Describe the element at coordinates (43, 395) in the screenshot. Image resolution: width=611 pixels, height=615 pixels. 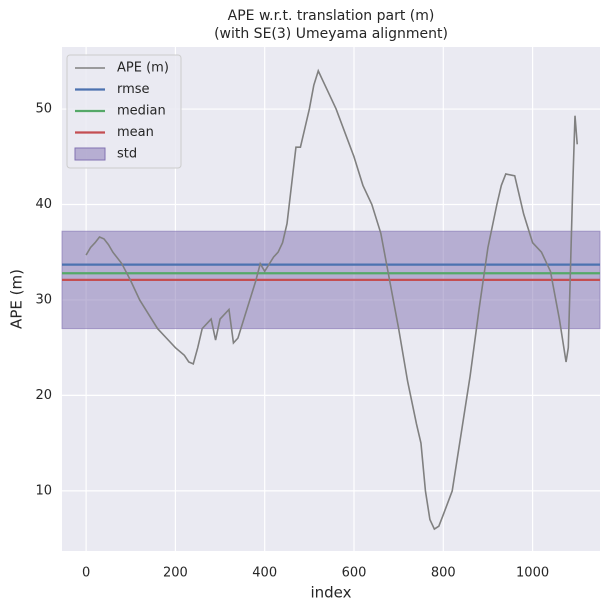
I see `y-tick-label: 20` at that location.